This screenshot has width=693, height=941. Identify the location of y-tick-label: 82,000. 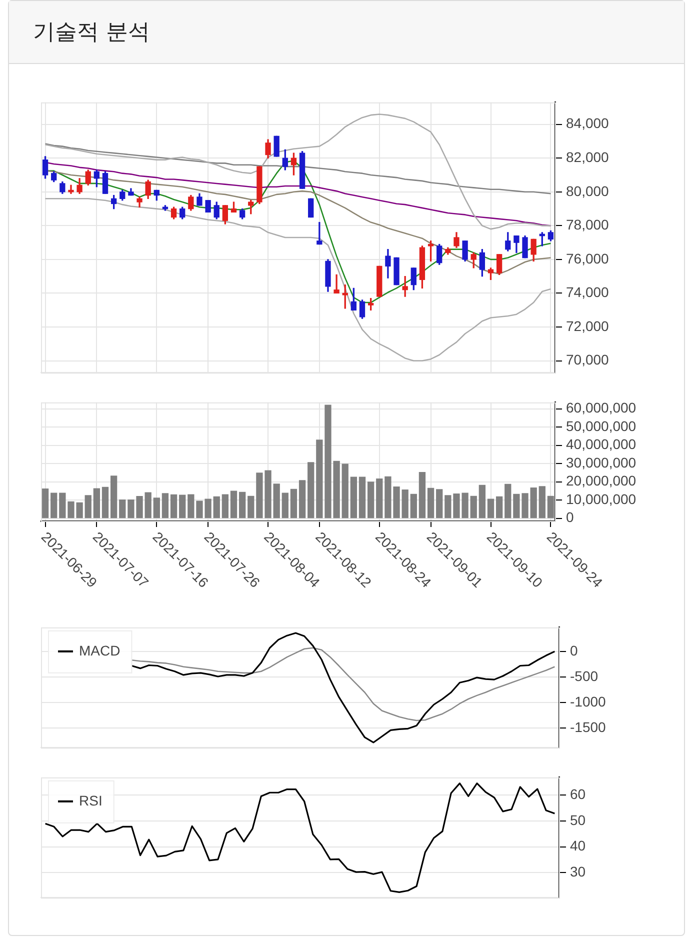
(588, 156).